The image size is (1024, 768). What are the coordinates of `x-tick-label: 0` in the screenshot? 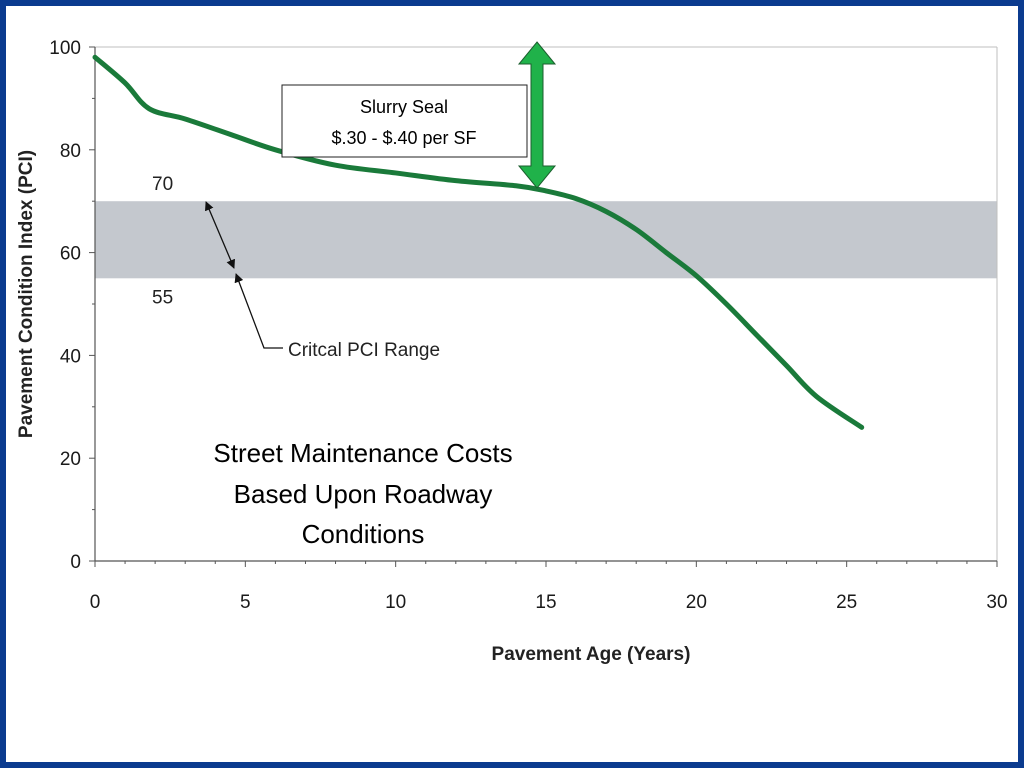 It's located at (95, 602).